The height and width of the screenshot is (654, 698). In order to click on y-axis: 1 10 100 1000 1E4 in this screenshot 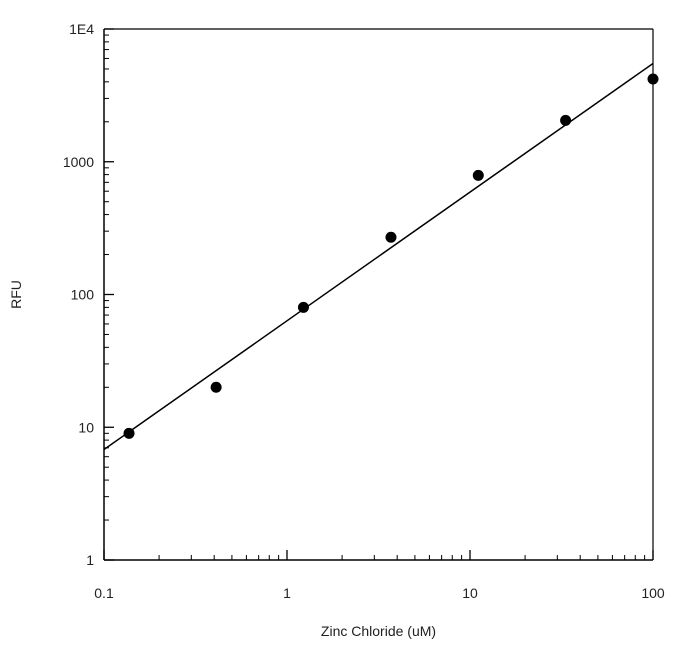, I will do `click(88, 294)`.